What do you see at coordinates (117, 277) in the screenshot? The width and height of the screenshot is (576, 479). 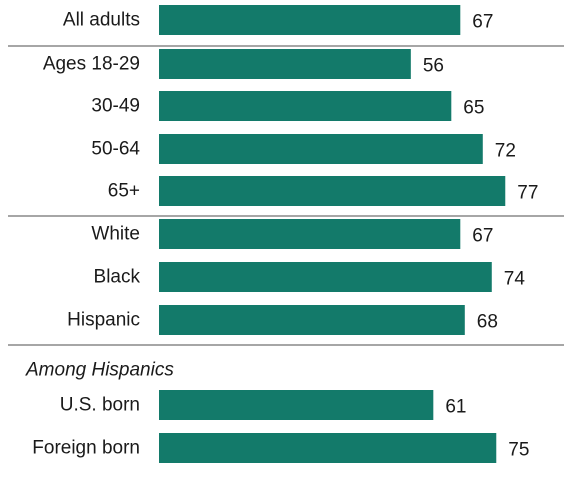 I see `category-label: Black` at bounding box center [117, 277].